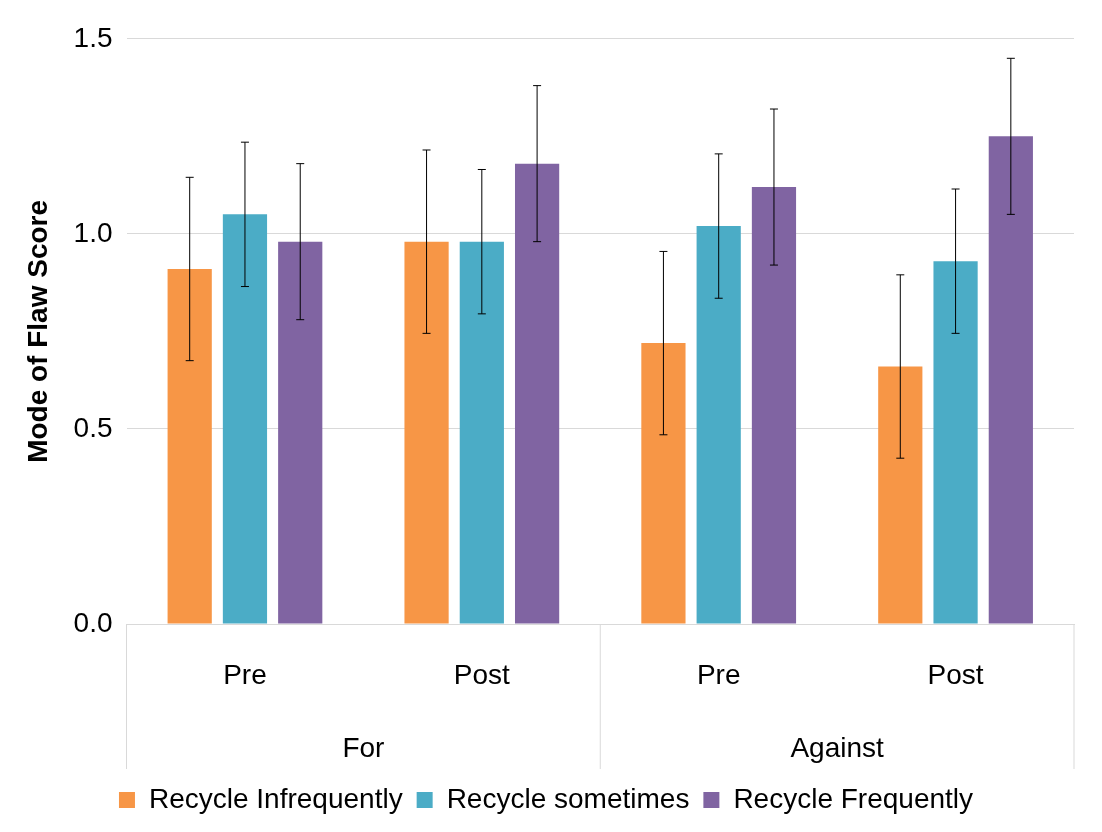 The height and width of the screenshot is (832, 1102). Describe the element at coordinates (275, 798) in the screenshot. I see `legend-label: Recycle Infrequently` at that location.